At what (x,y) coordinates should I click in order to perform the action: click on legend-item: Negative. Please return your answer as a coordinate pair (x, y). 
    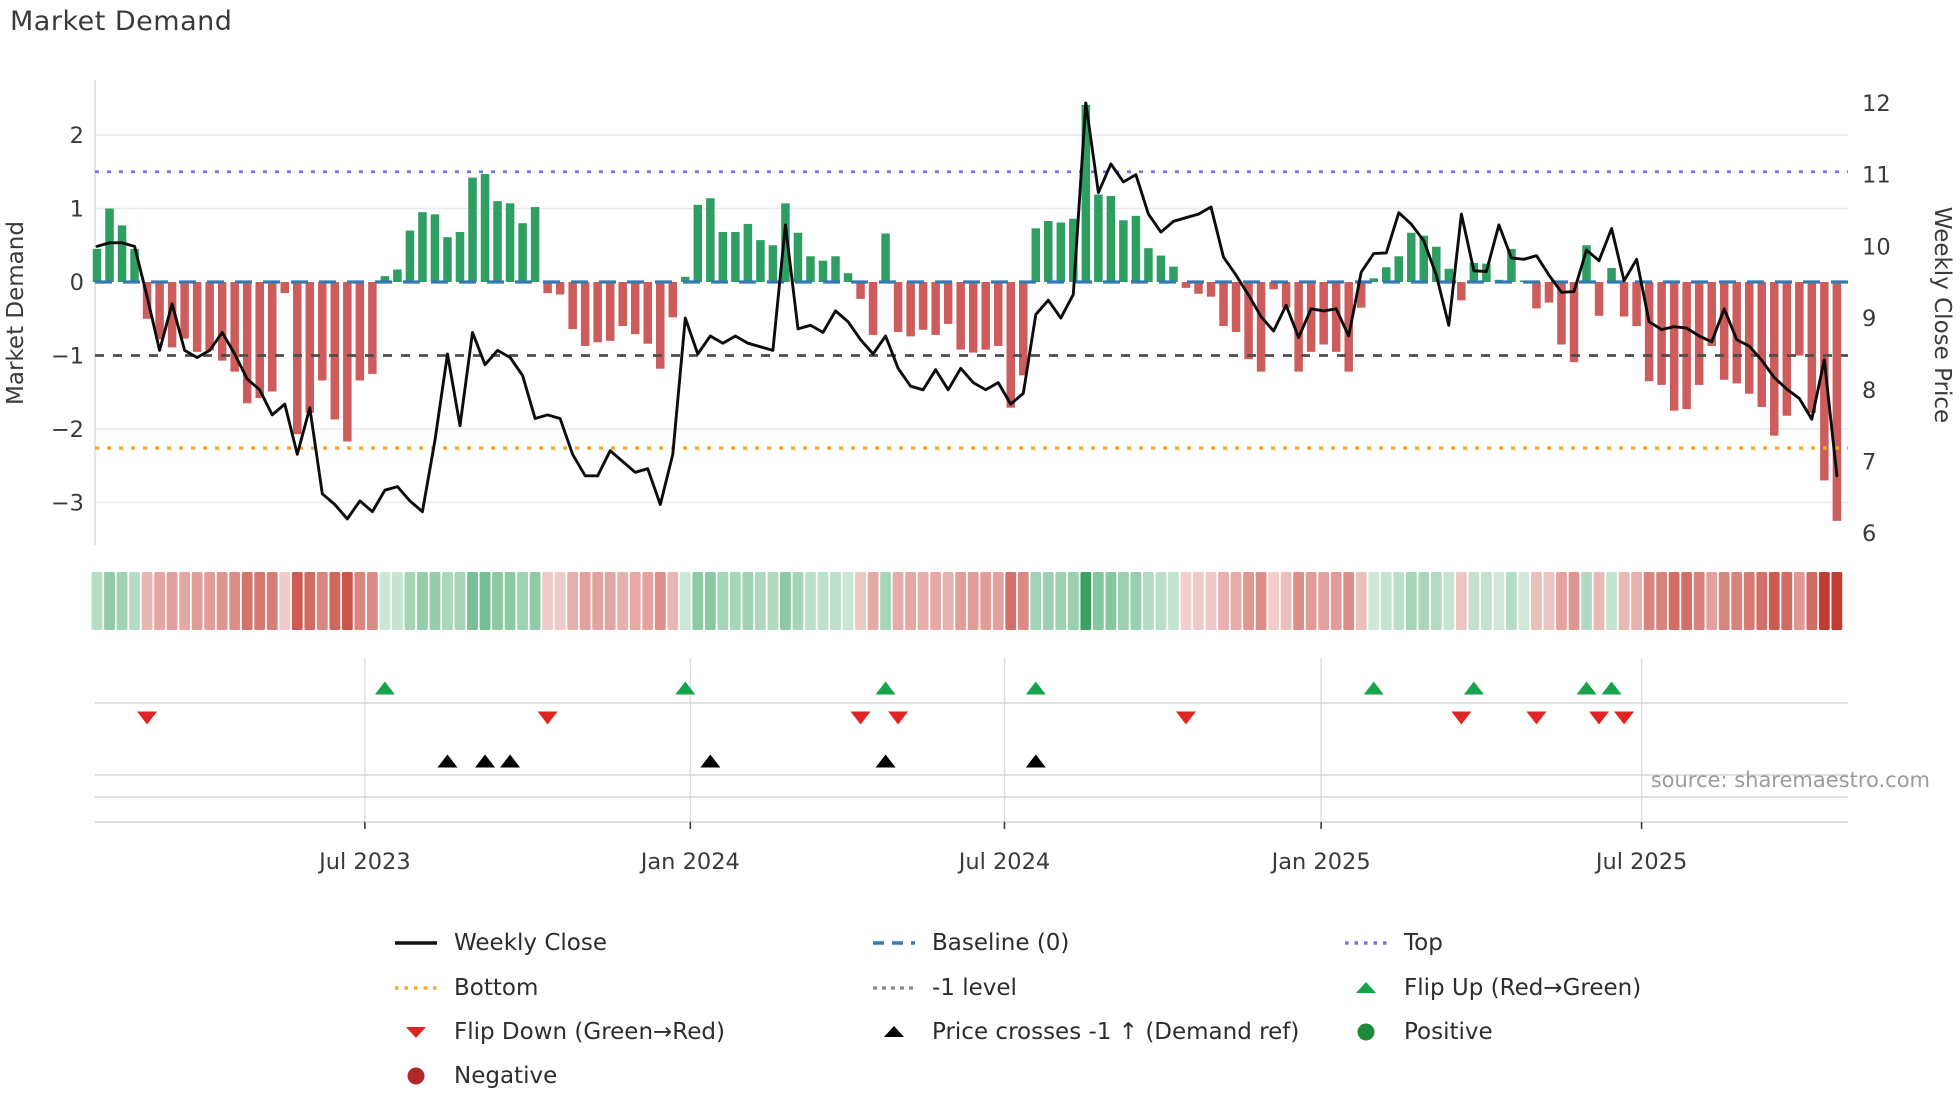
    Looking at the image, I should click on (475, 1076).